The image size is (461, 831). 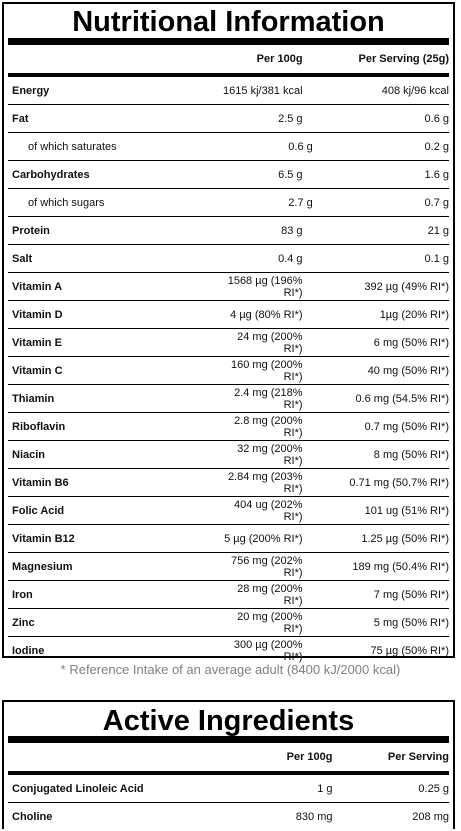 What do you see at coordinates (22, 594) in the screenshot?
I see `nutrient-name: Iron` at bounding box center [22, 594].